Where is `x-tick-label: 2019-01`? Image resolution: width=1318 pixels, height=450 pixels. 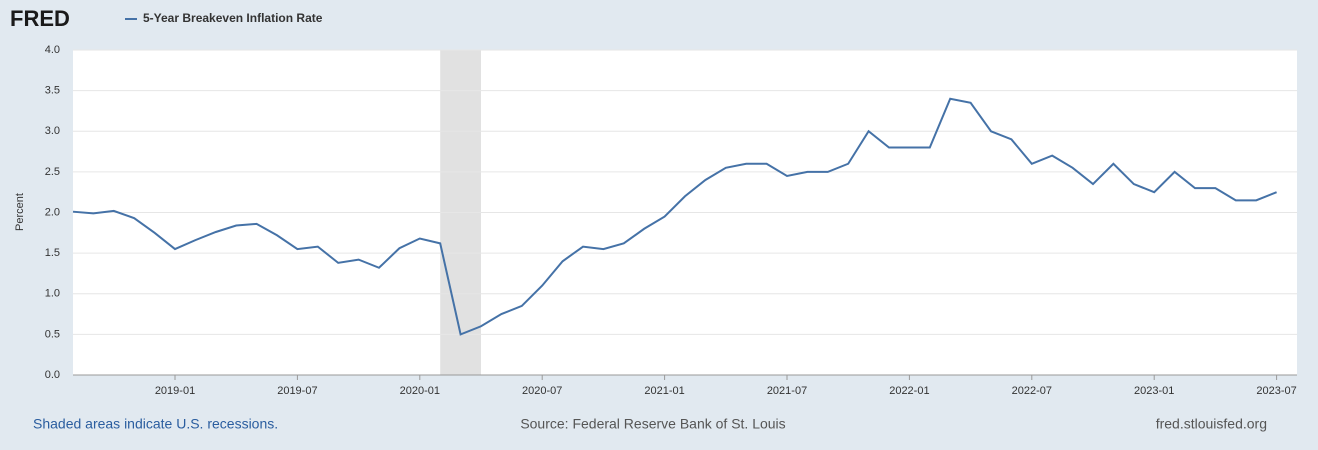
x-tick-label: 2019-01 is located at coordinates (175, 391).